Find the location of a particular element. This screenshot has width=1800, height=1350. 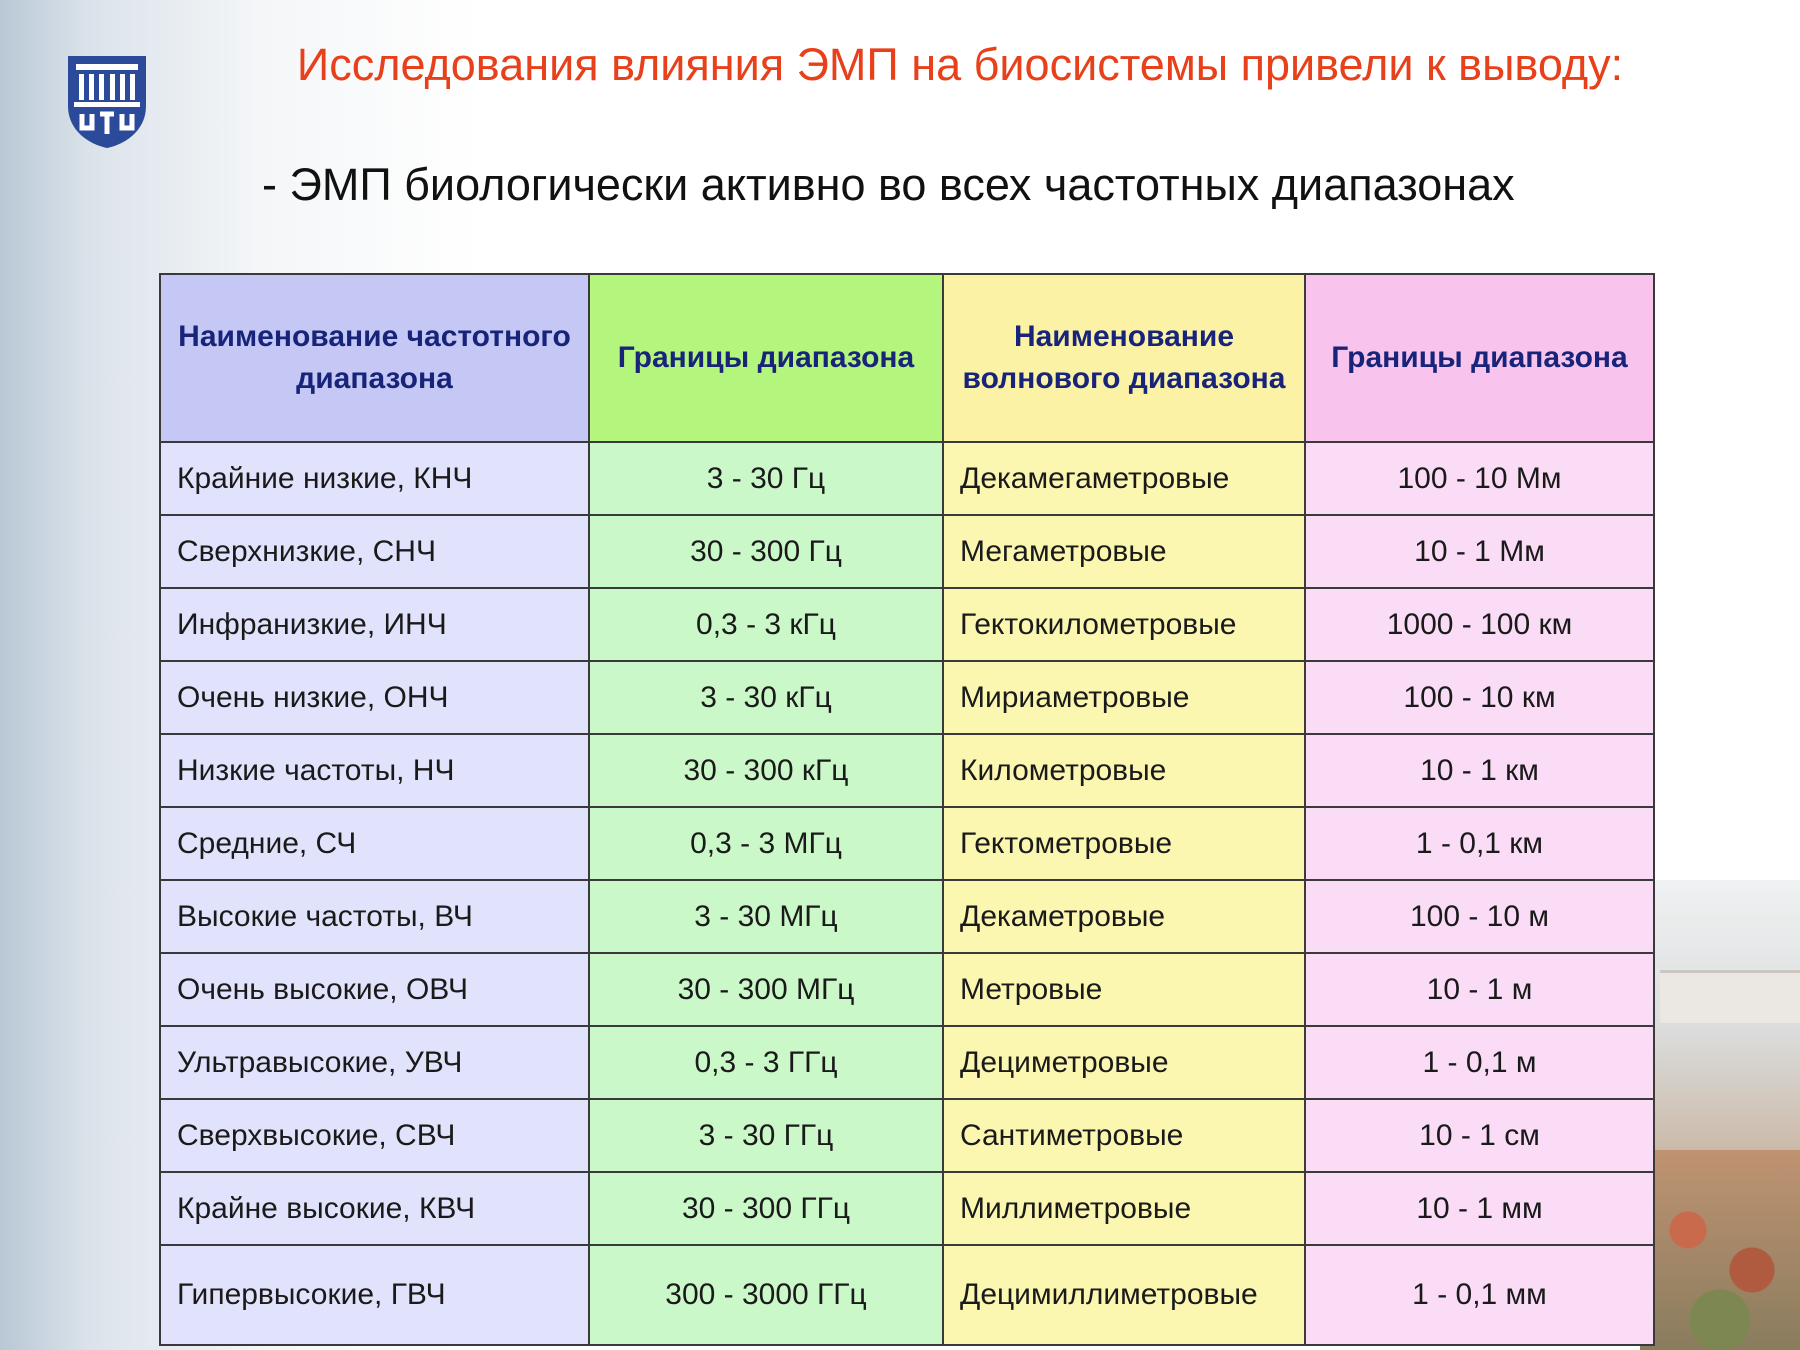

cell-wave-bounds: 1 - 0,1 км is located at coordinates (1479, 843).